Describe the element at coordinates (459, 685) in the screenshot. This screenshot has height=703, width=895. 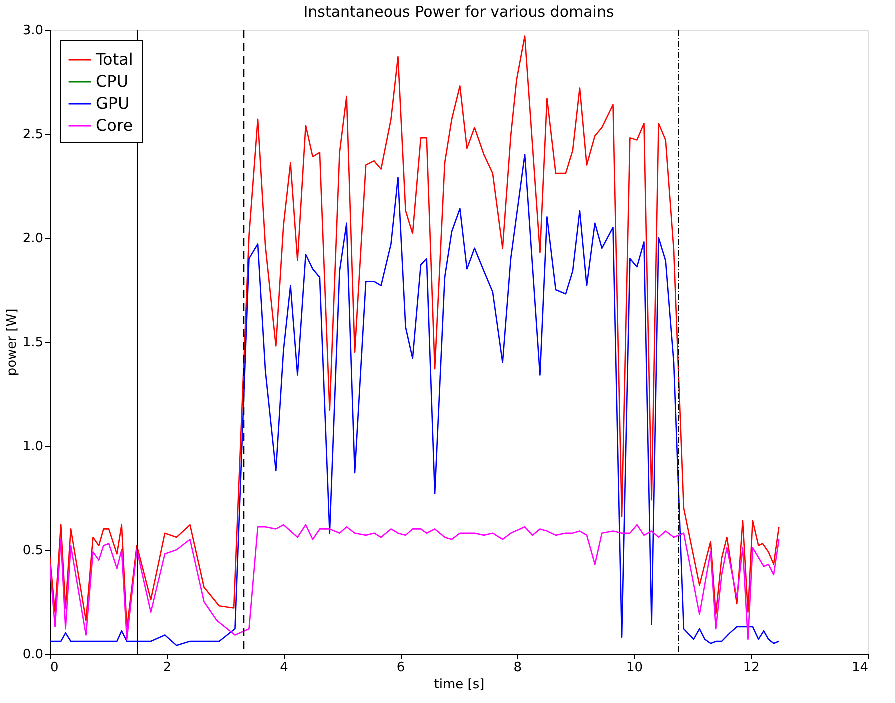
I see `x-axis-title: time [s]` at that location.